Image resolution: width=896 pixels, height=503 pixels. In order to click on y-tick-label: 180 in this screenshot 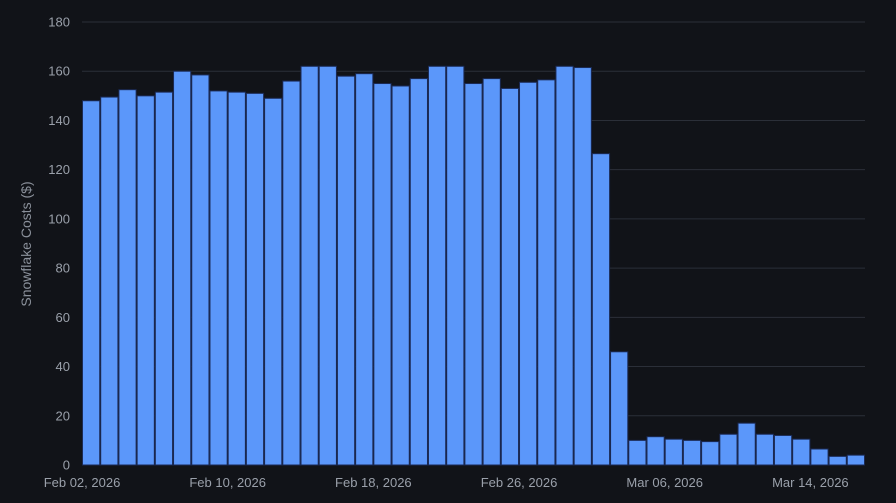, I will do `click(59, 22)`.